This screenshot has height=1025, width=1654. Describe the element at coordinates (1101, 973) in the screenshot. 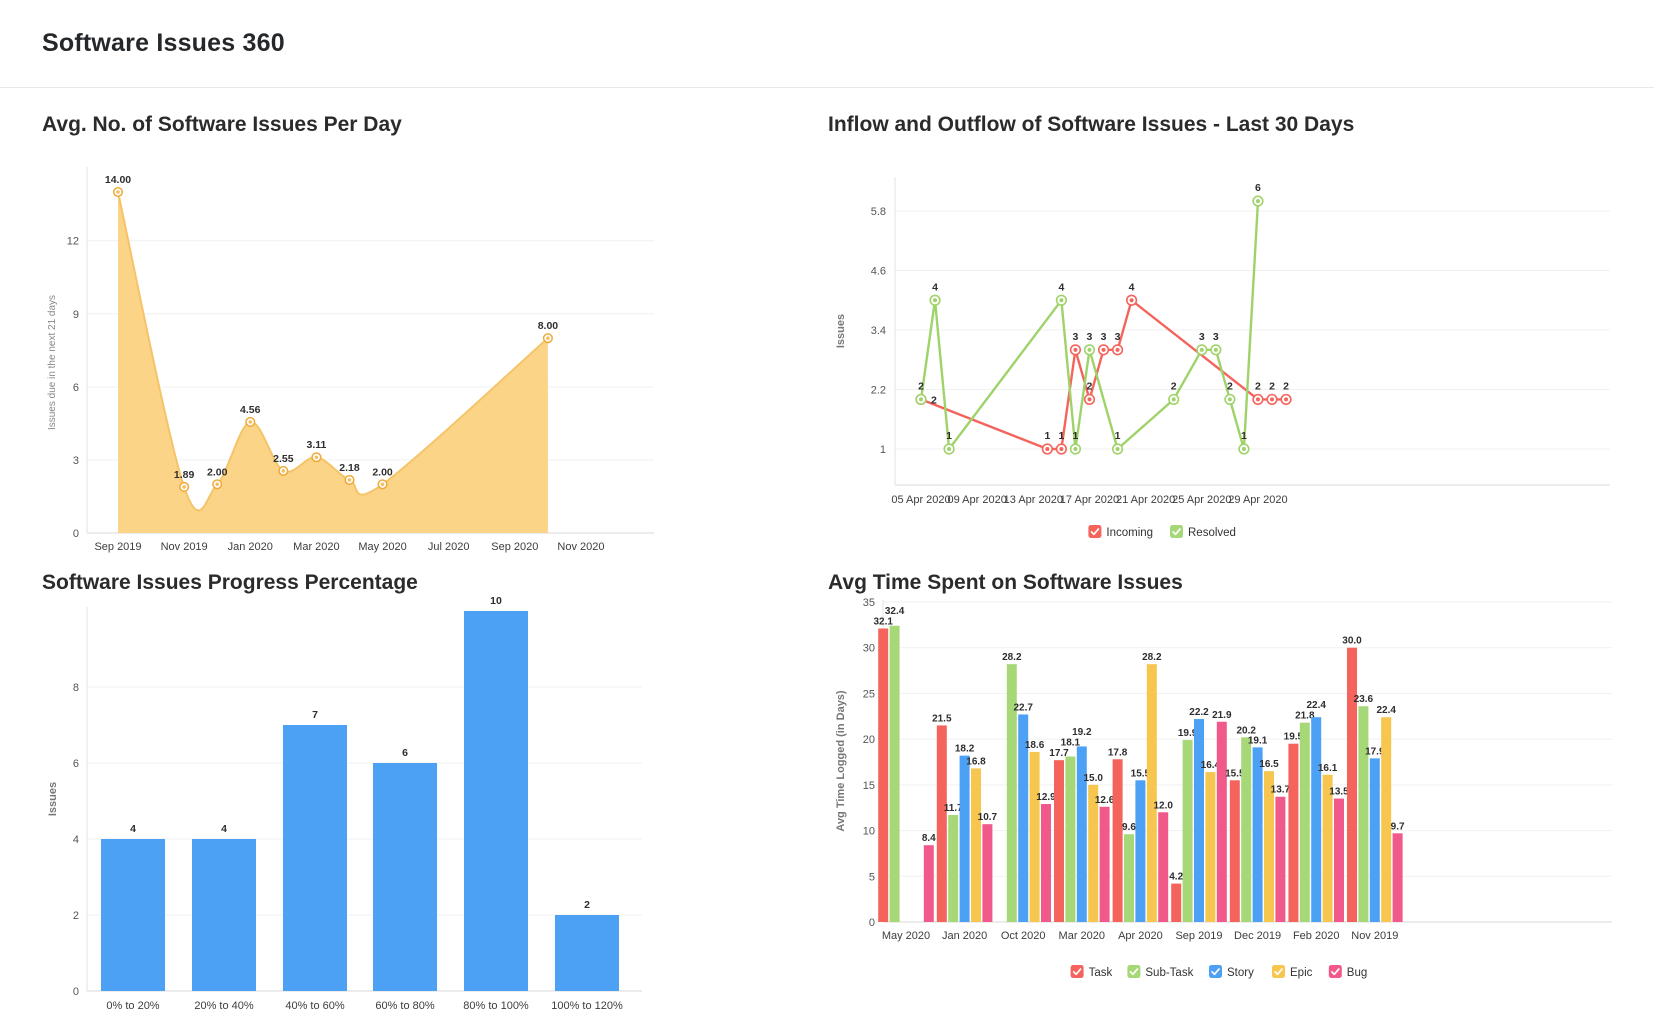

I see `svg-text: Task` at that location.